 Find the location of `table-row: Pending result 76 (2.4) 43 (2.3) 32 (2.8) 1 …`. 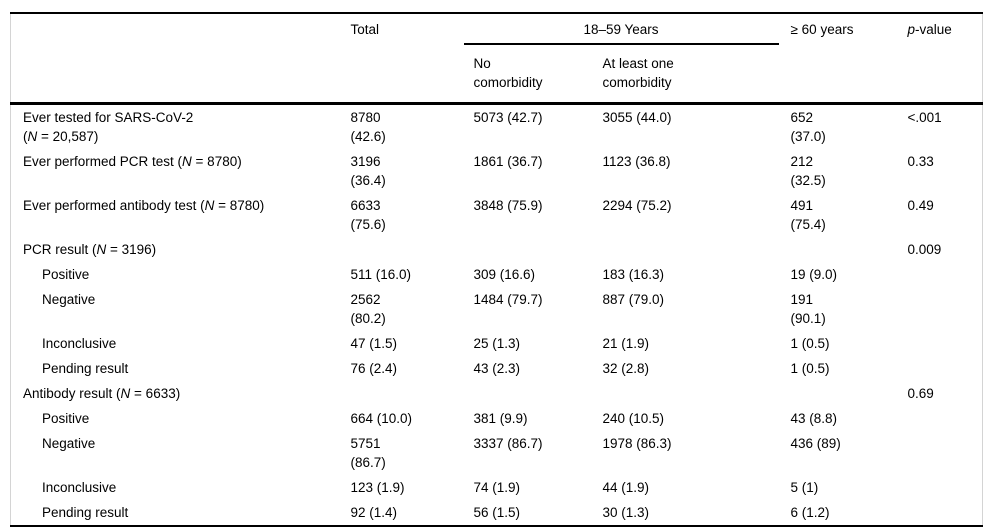

table-row: Pending result 76 (2.4) 43 (2.3) 32 (2.8) 1 … is located at coordinates (497, 368).